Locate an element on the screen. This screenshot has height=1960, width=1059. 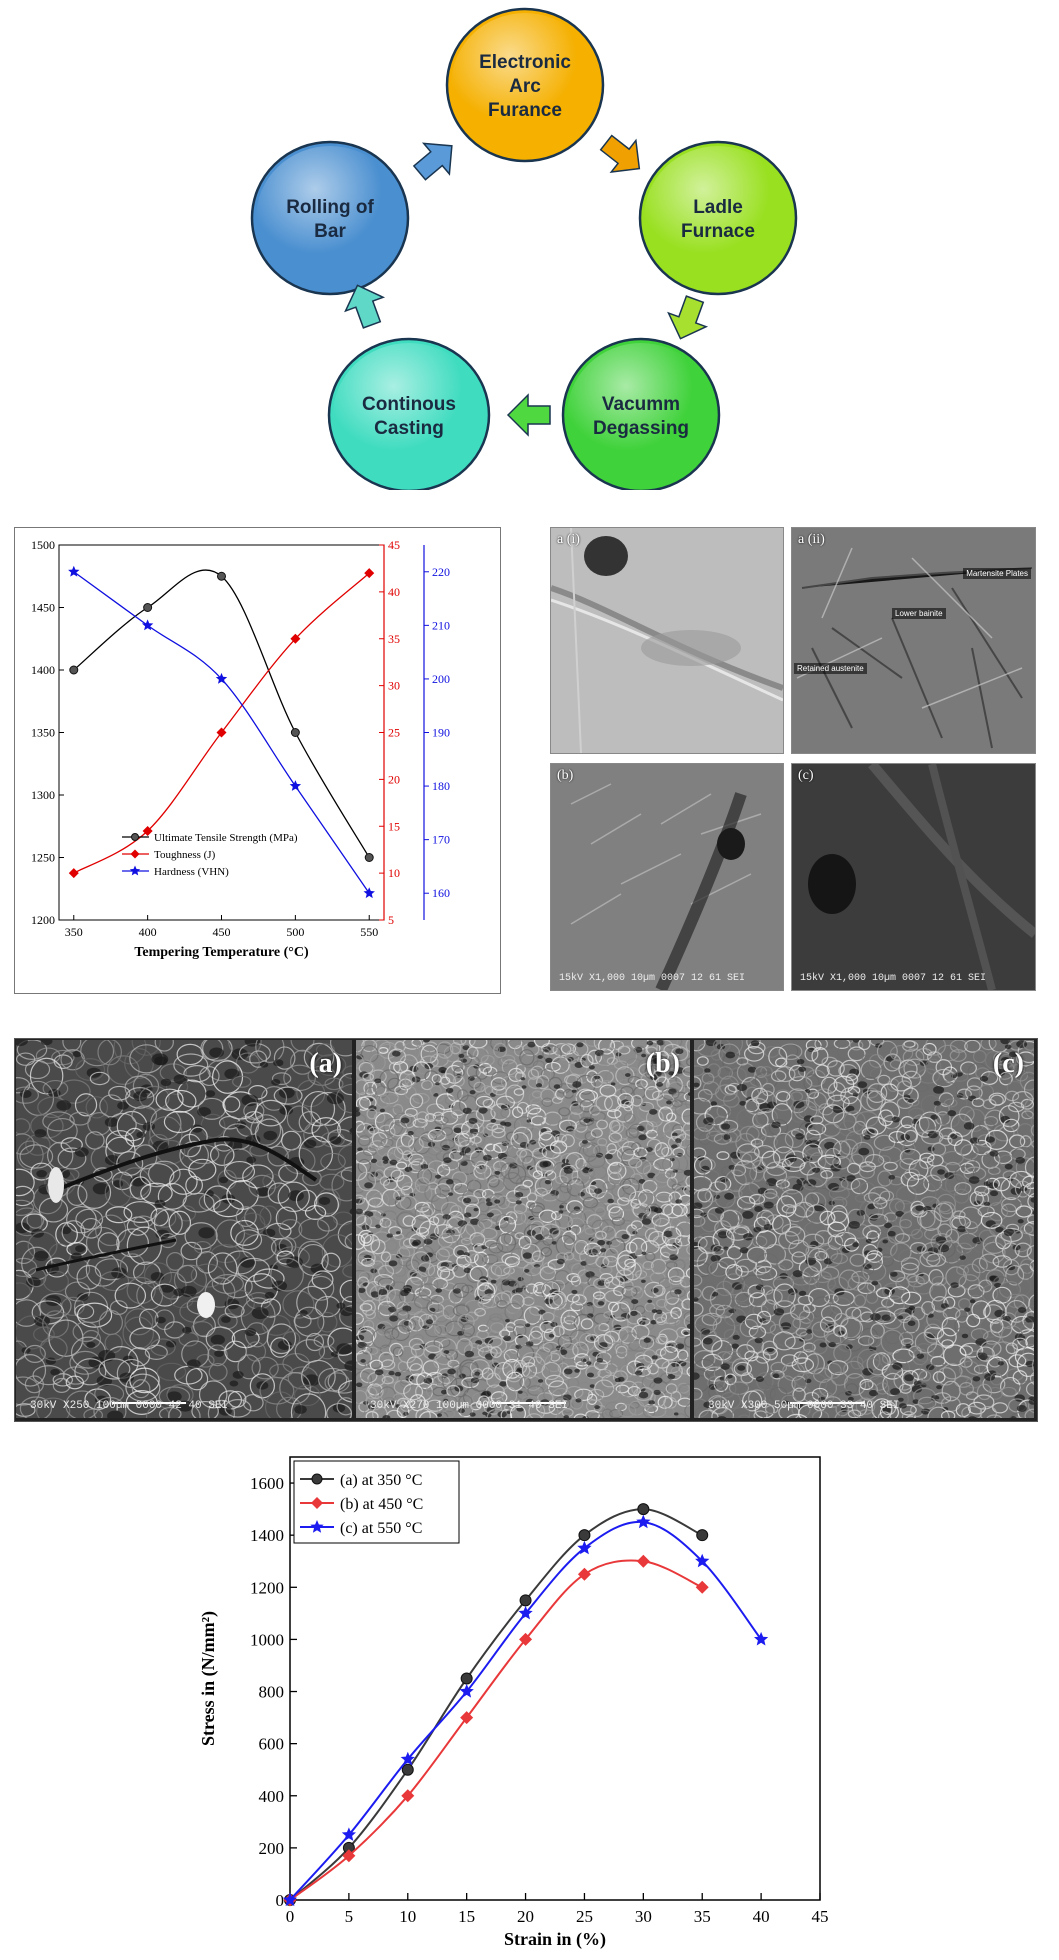
x-tick-label: 10 is located at coordinates (407, 1916).